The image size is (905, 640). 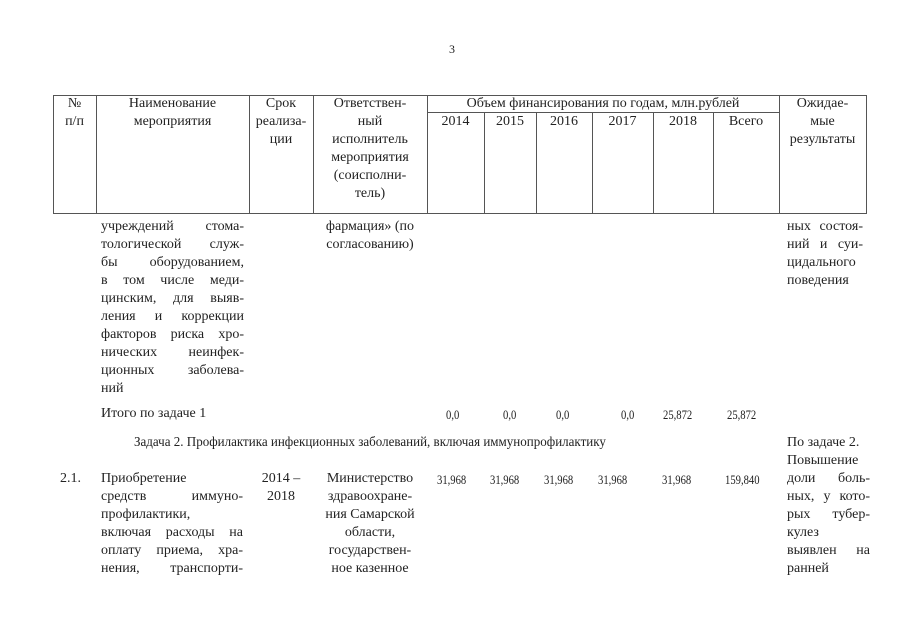 I want to click on text-line: ционных заболева-, so click(x=172, y=370).